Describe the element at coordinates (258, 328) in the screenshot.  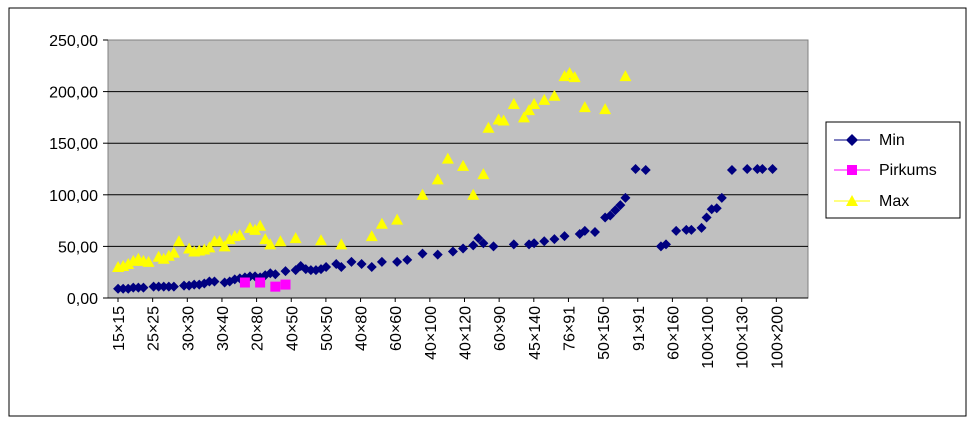
I see `x-tick-label: 20×80` at that location.